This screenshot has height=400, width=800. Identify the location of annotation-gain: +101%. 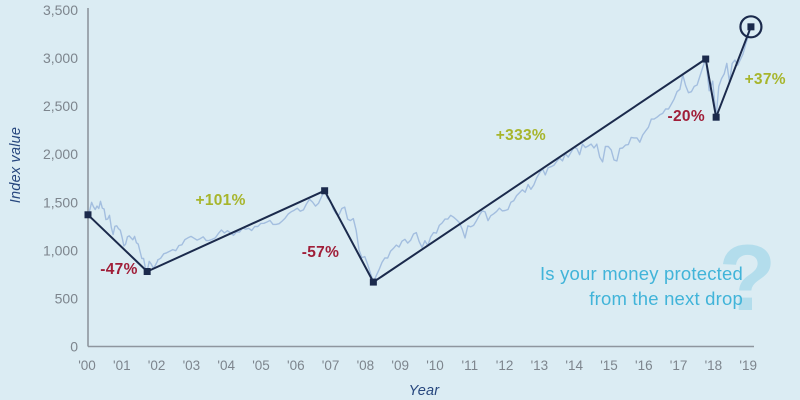
(220, 200).